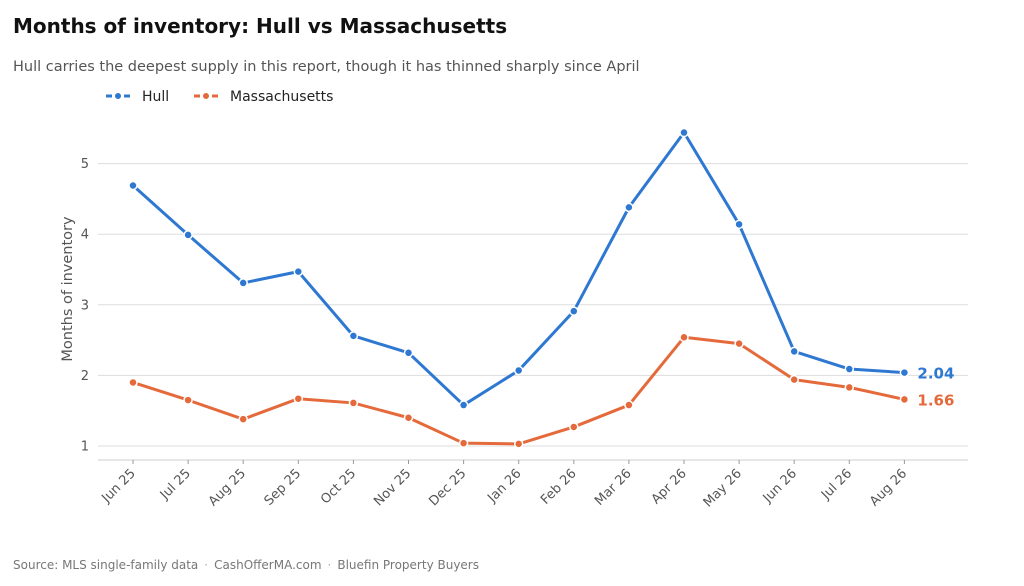  I want to click on legend-label: Massachusetts, so click(281, 97).